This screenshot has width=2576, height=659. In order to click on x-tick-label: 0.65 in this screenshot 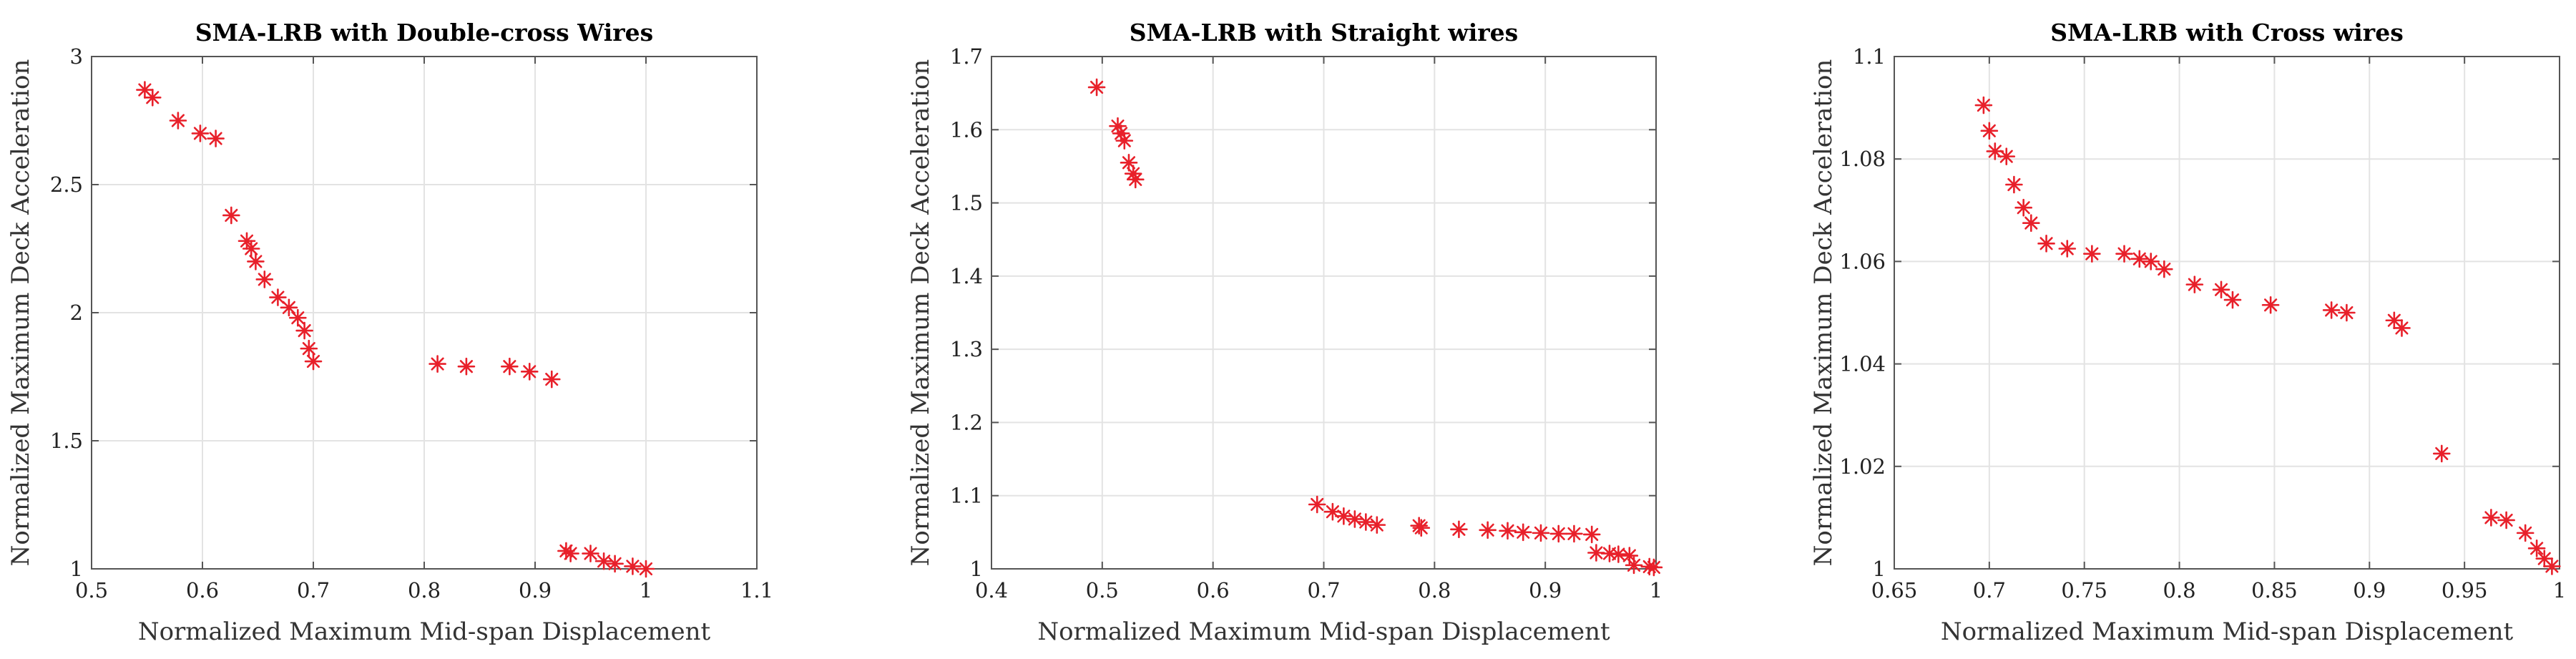, I will do `click(1894, 590)`.